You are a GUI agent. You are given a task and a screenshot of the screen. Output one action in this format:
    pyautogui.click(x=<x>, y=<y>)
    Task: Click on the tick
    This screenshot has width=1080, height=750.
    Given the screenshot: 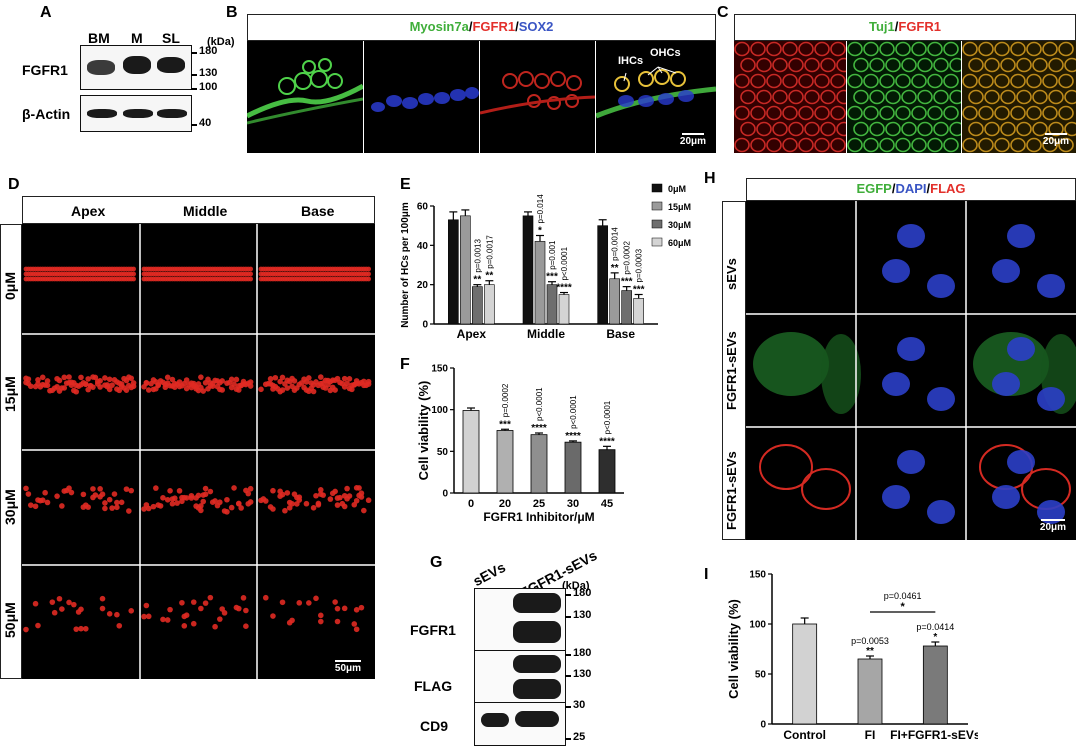 What is the action you would take?
    pyautogui.click(x=568, y=617)
    